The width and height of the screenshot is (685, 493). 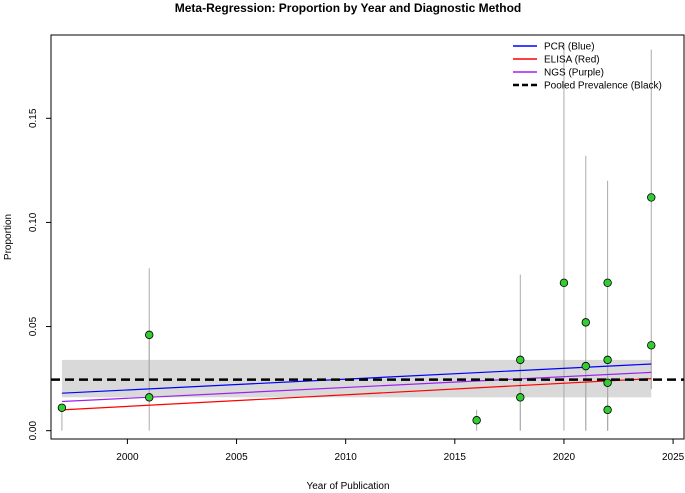 I want to click on x-tick-label: 2025, so click(x=673, y=457).